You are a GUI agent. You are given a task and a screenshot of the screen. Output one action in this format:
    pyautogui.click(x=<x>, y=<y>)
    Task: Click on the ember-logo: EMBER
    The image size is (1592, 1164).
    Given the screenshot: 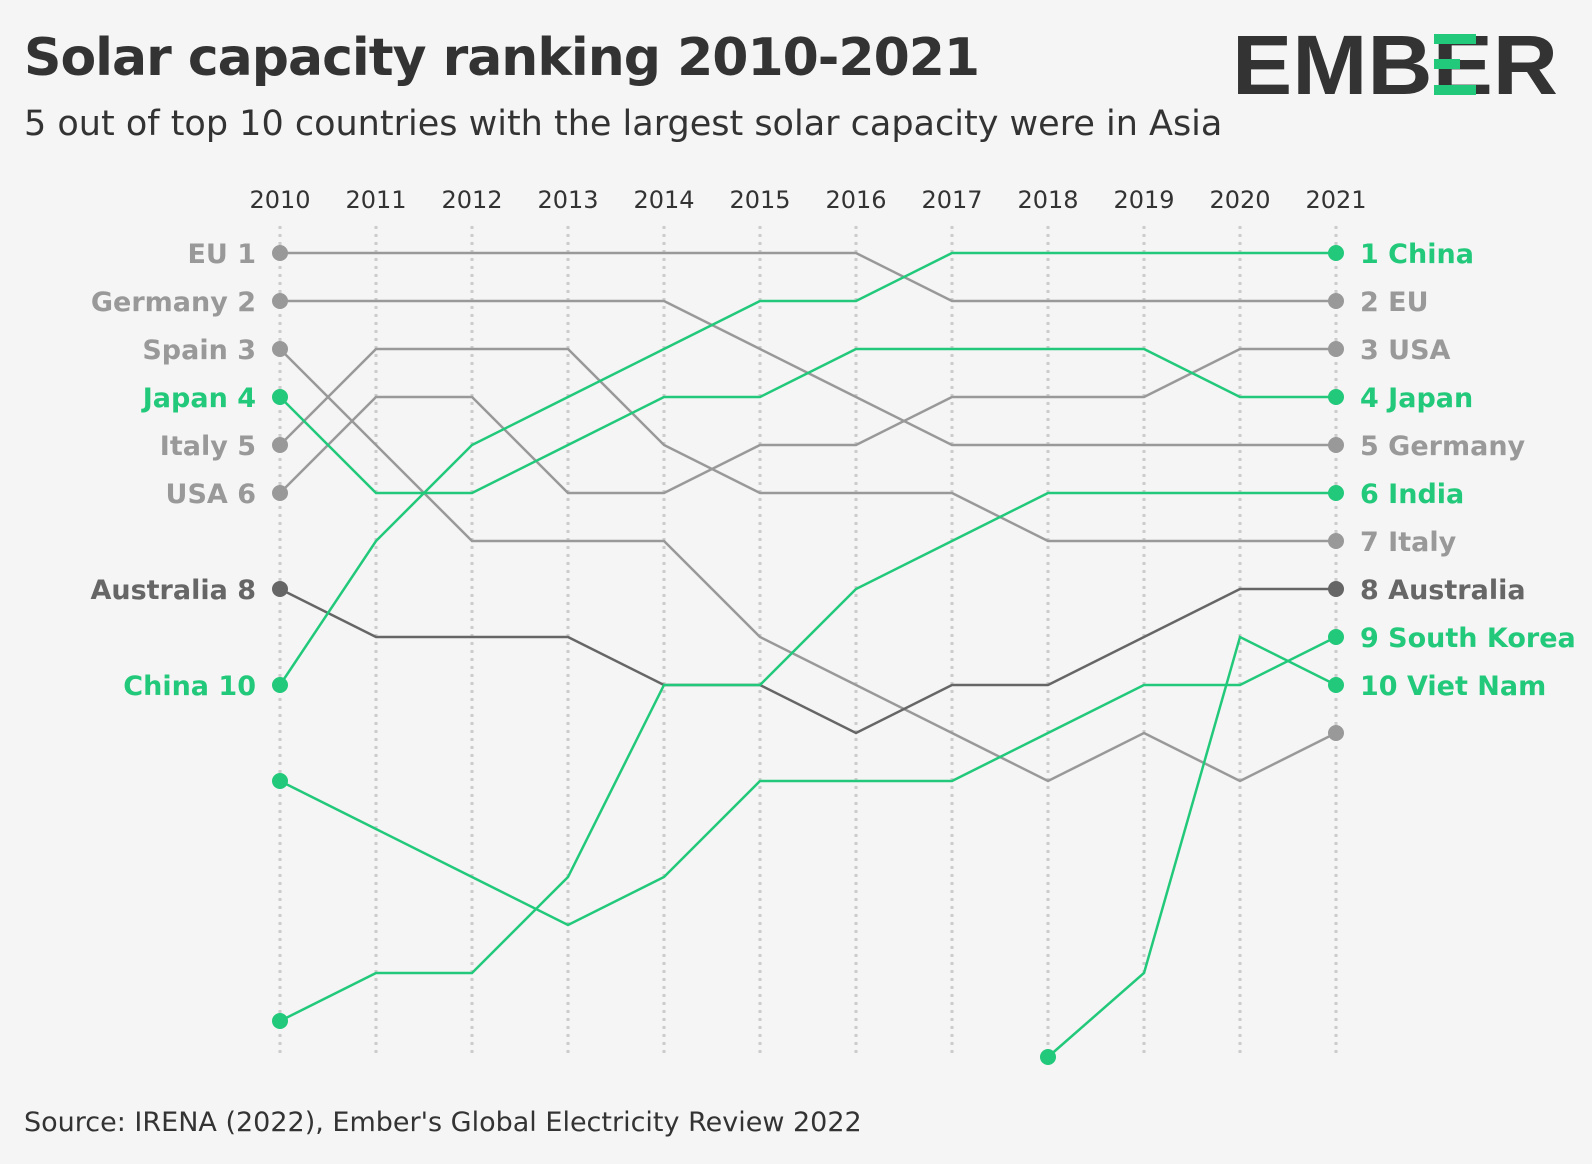 What is the action you would take?
    pyautogui.click(x=1395, y=65)
    